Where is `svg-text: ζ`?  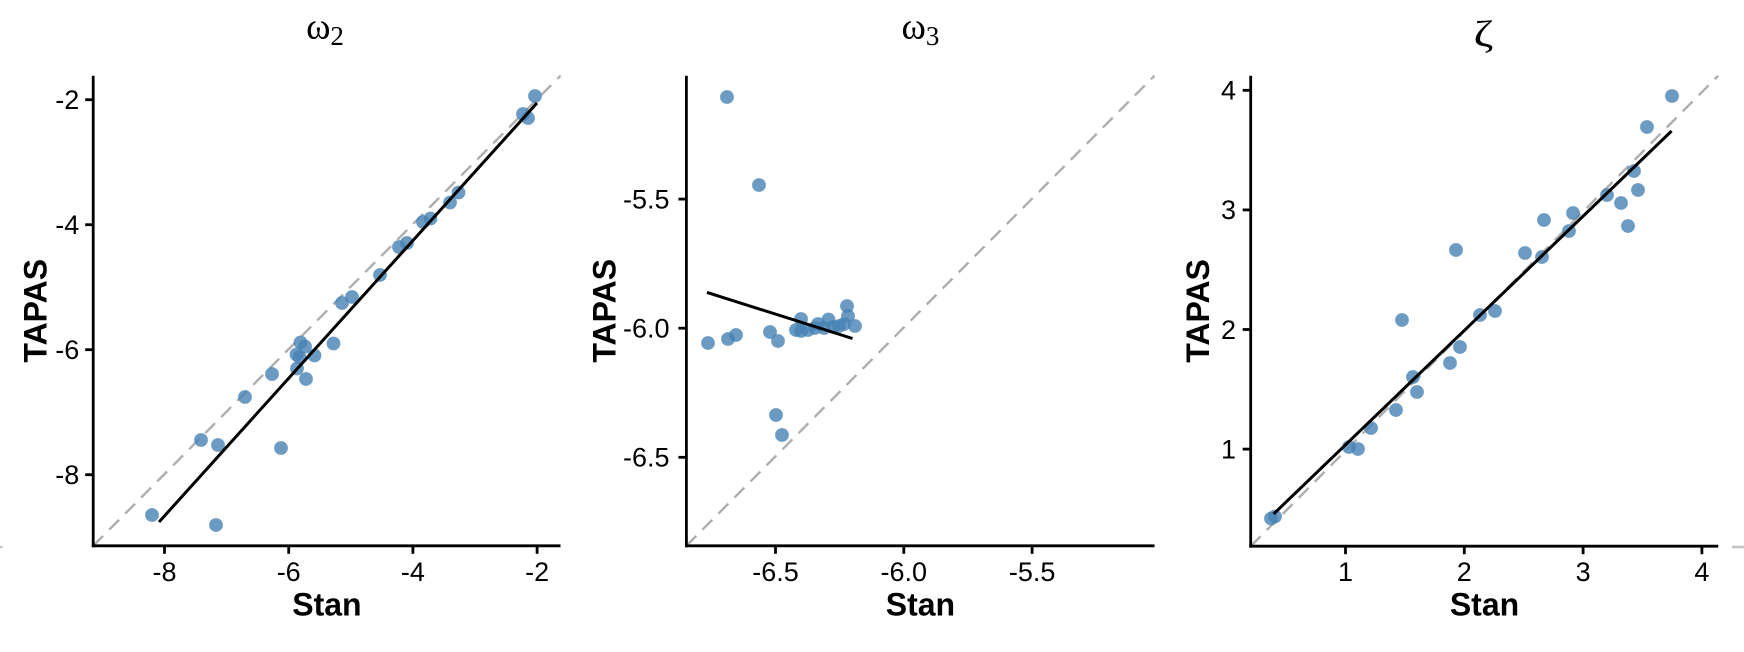
svg-text: ζ is located at coordinates (1484, 35).